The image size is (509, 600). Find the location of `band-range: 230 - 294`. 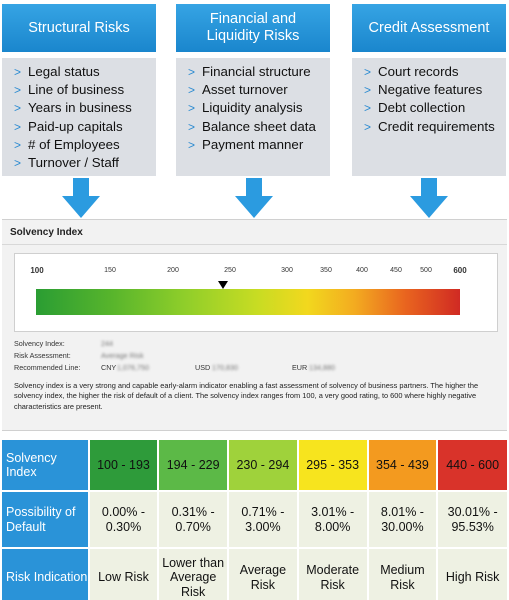

band-range: 230 - 294 is located at coordinates (263, 465).